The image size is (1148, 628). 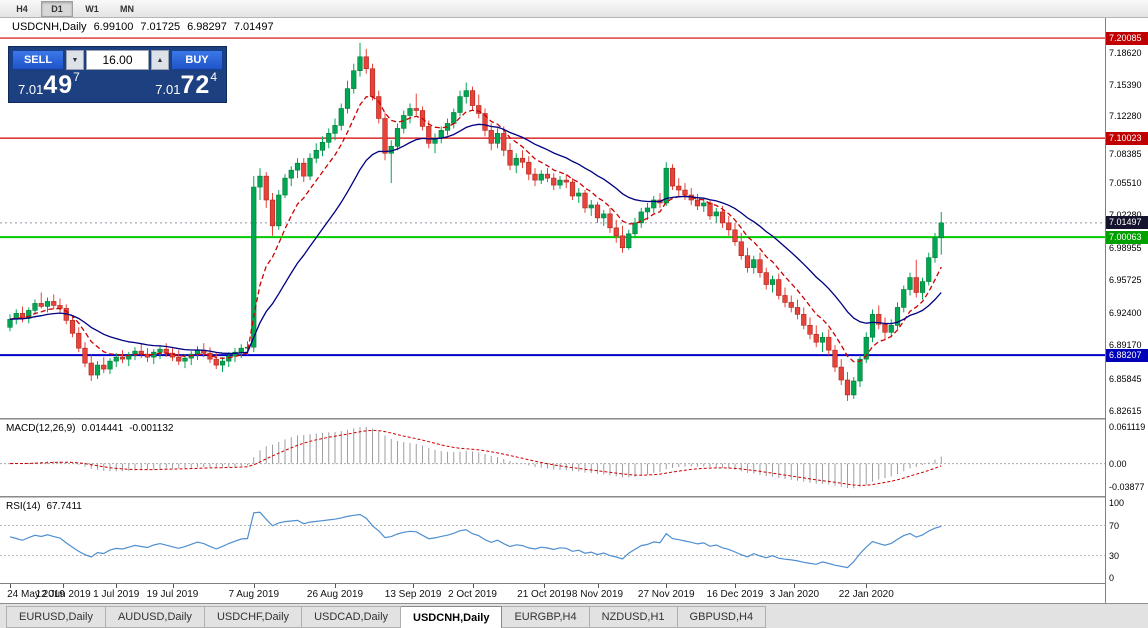 What do you see at coordinates (57, 8) in the screenshot?
I see `timeframe-button-d1: D1` at bounding box center [57, 8].